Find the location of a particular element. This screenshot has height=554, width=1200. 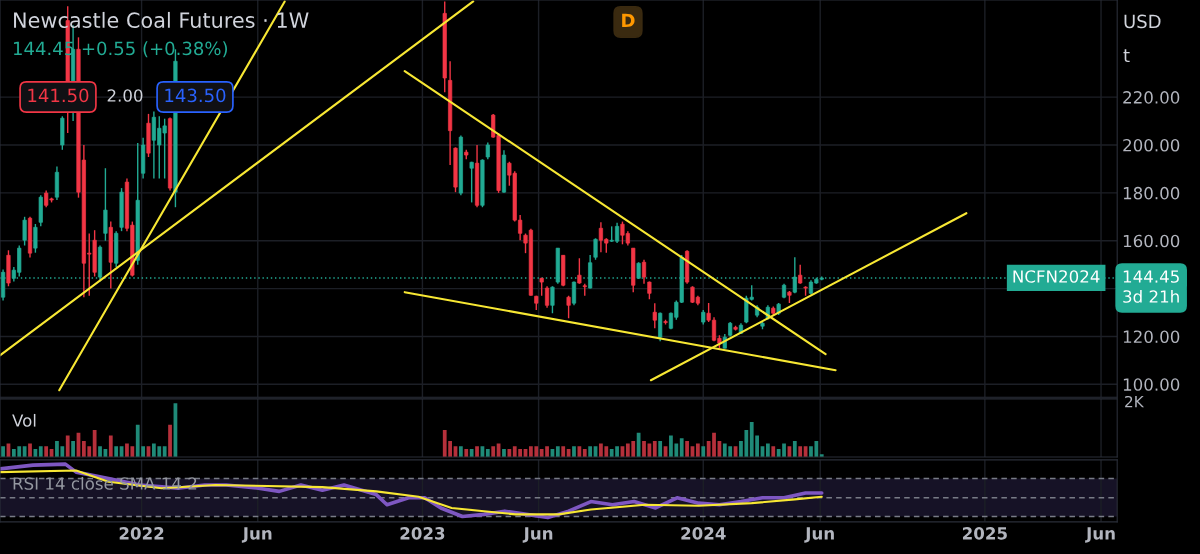

y-tick-label: 220.00 is located at coordinates (1151, 97).